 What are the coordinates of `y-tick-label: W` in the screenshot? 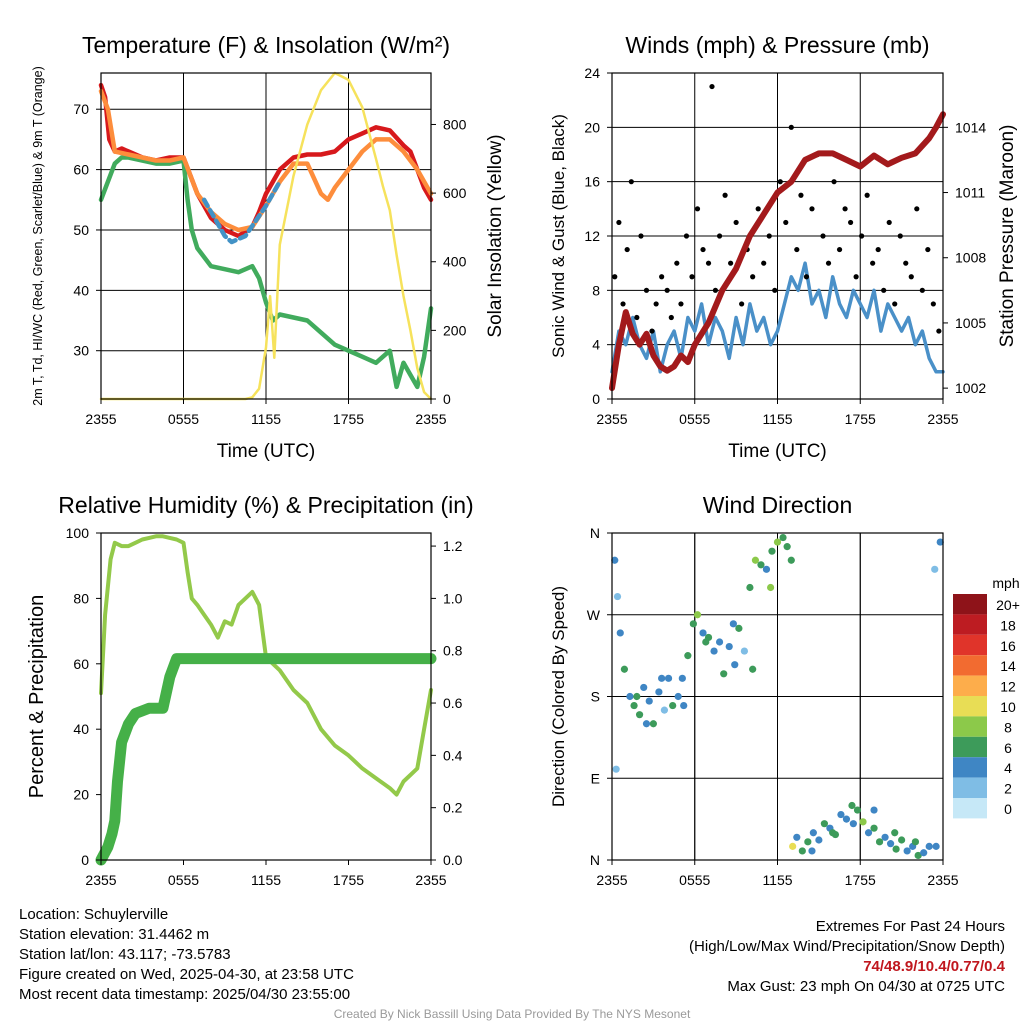 It's located at (594, 615).